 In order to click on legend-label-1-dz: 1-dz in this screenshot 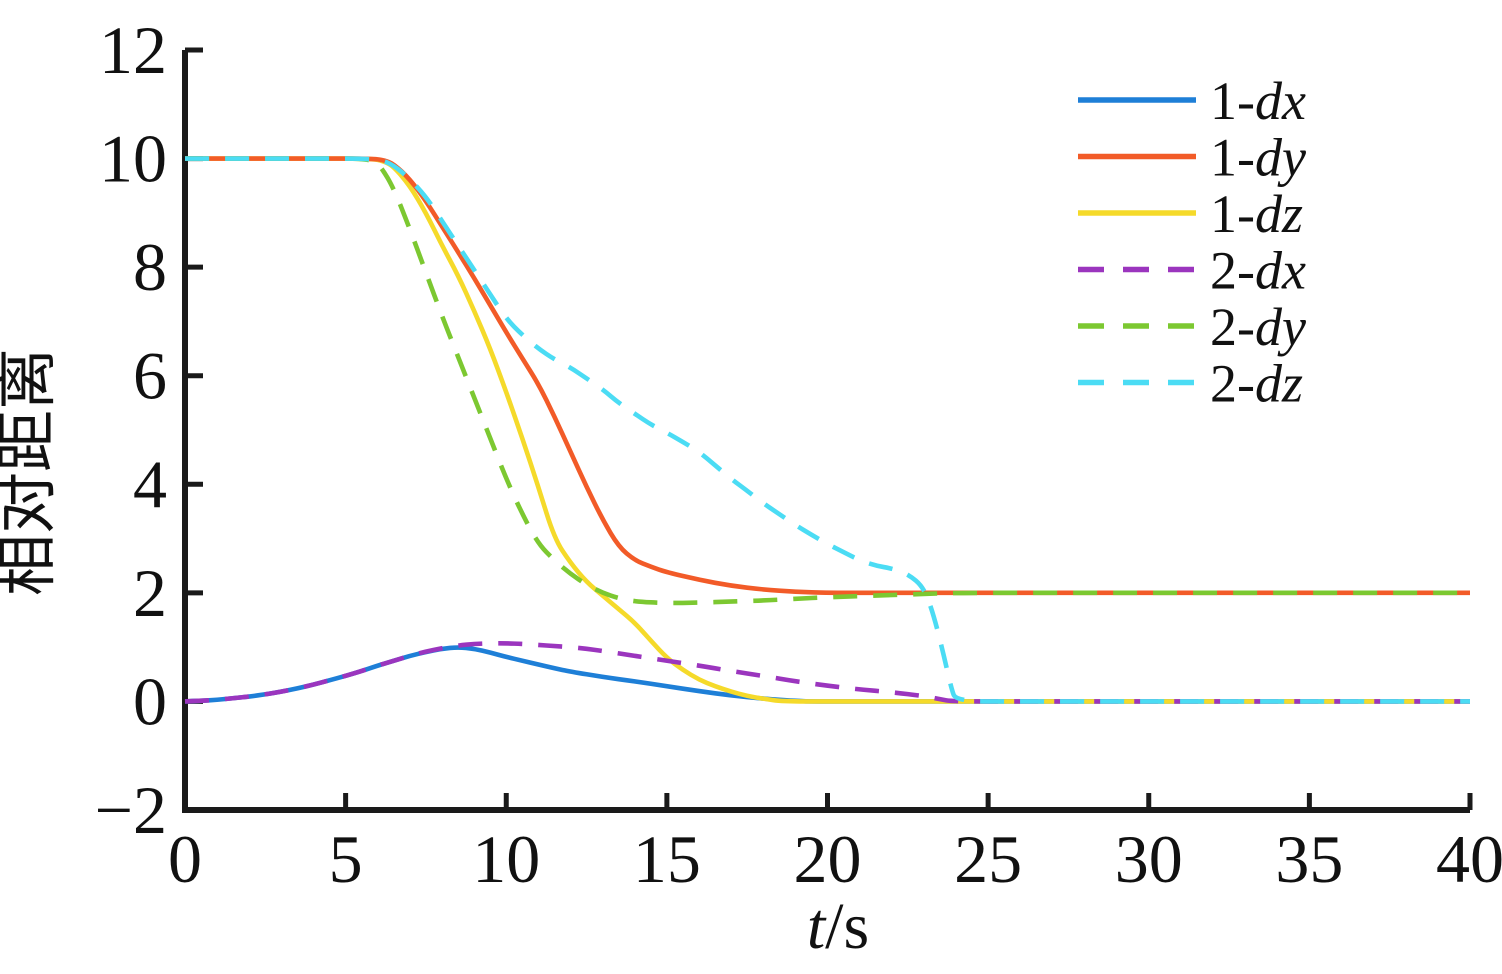, I will do `click(1256, 214)`.